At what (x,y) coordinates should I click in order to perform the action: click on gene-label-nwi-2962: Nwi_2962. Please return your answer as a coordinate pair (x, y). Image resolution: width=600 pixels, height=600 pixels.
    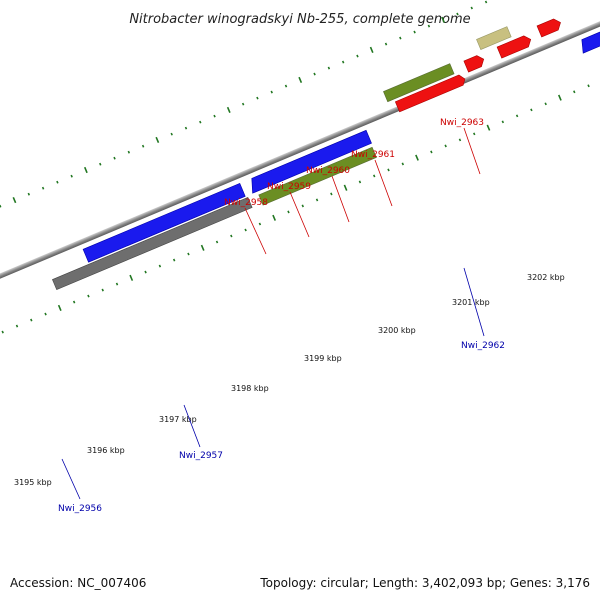
    Looking at the image, I should click on (483, 346).